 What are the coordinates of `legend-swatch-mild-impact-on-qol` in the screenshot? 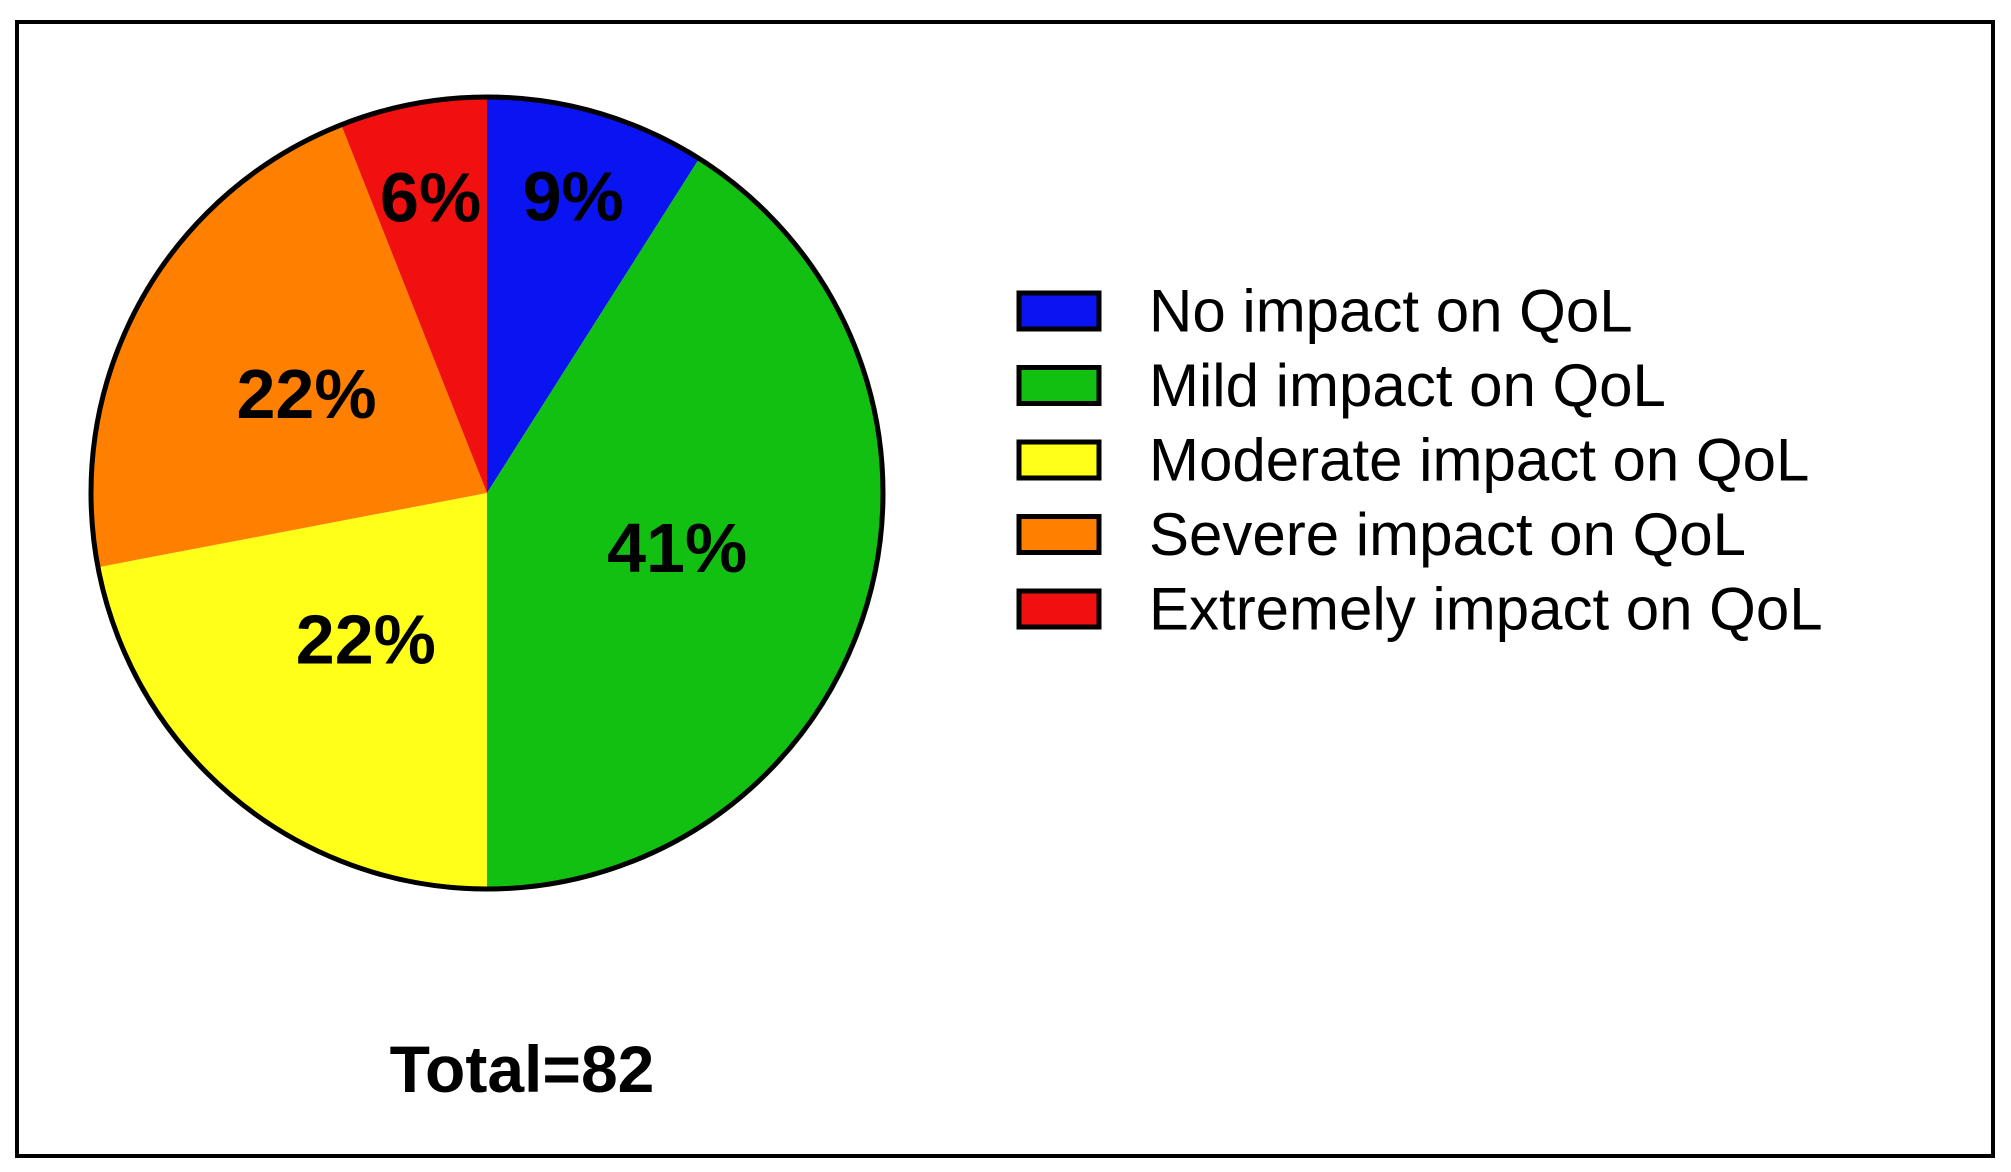 It's located at (1059, 385).